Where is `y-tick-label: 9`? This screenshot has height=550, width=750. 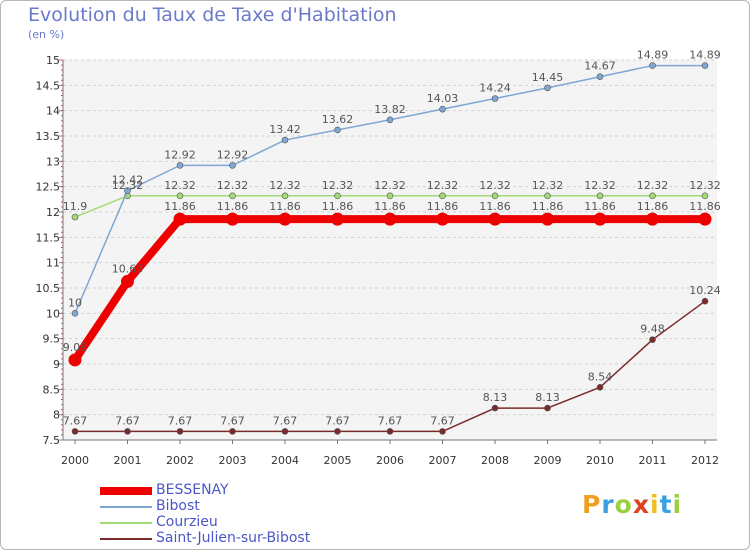 y-tick-label: 9 is located at coordinates (56, 364).